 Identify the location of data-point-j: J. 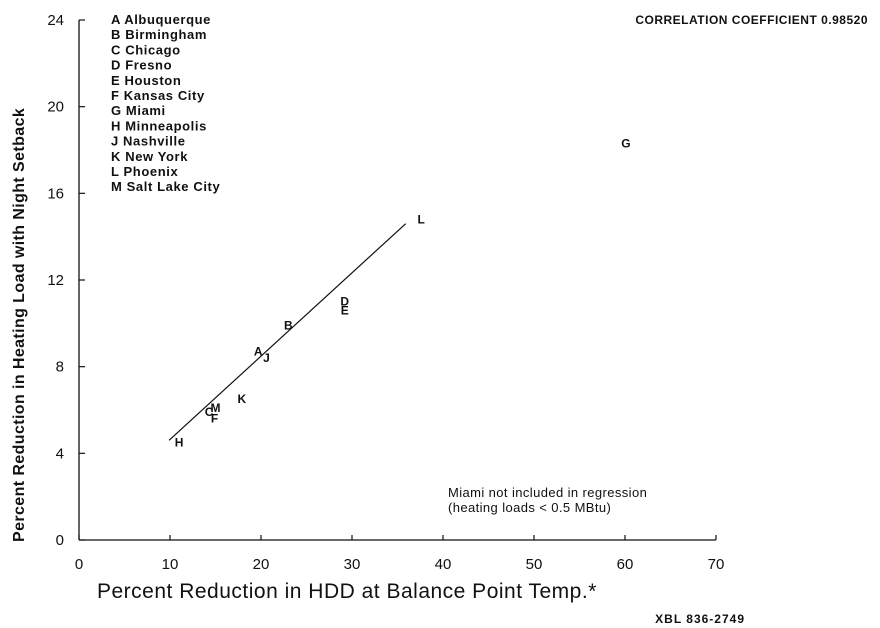
(266, 358).